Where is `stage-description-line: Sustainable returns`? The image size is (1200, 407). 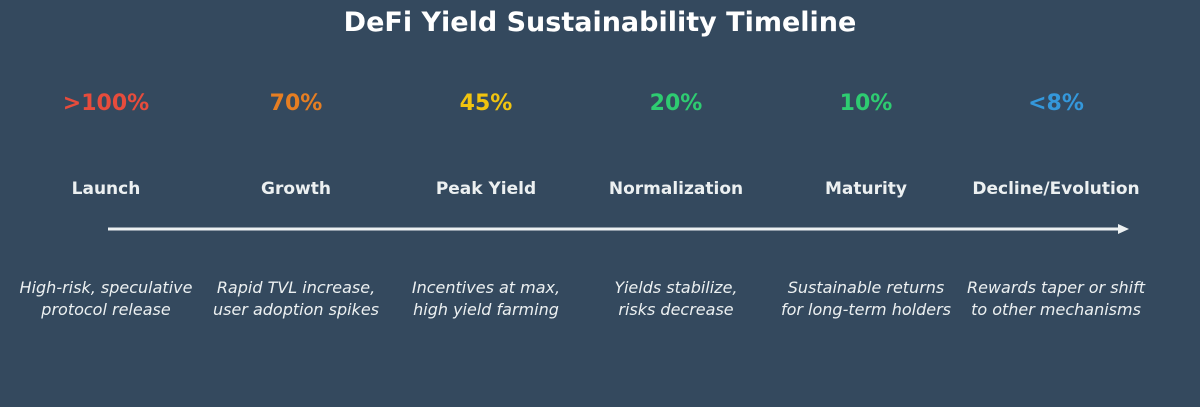
stage-description-line: Sustainable returns is located at coordinates (866, 287).